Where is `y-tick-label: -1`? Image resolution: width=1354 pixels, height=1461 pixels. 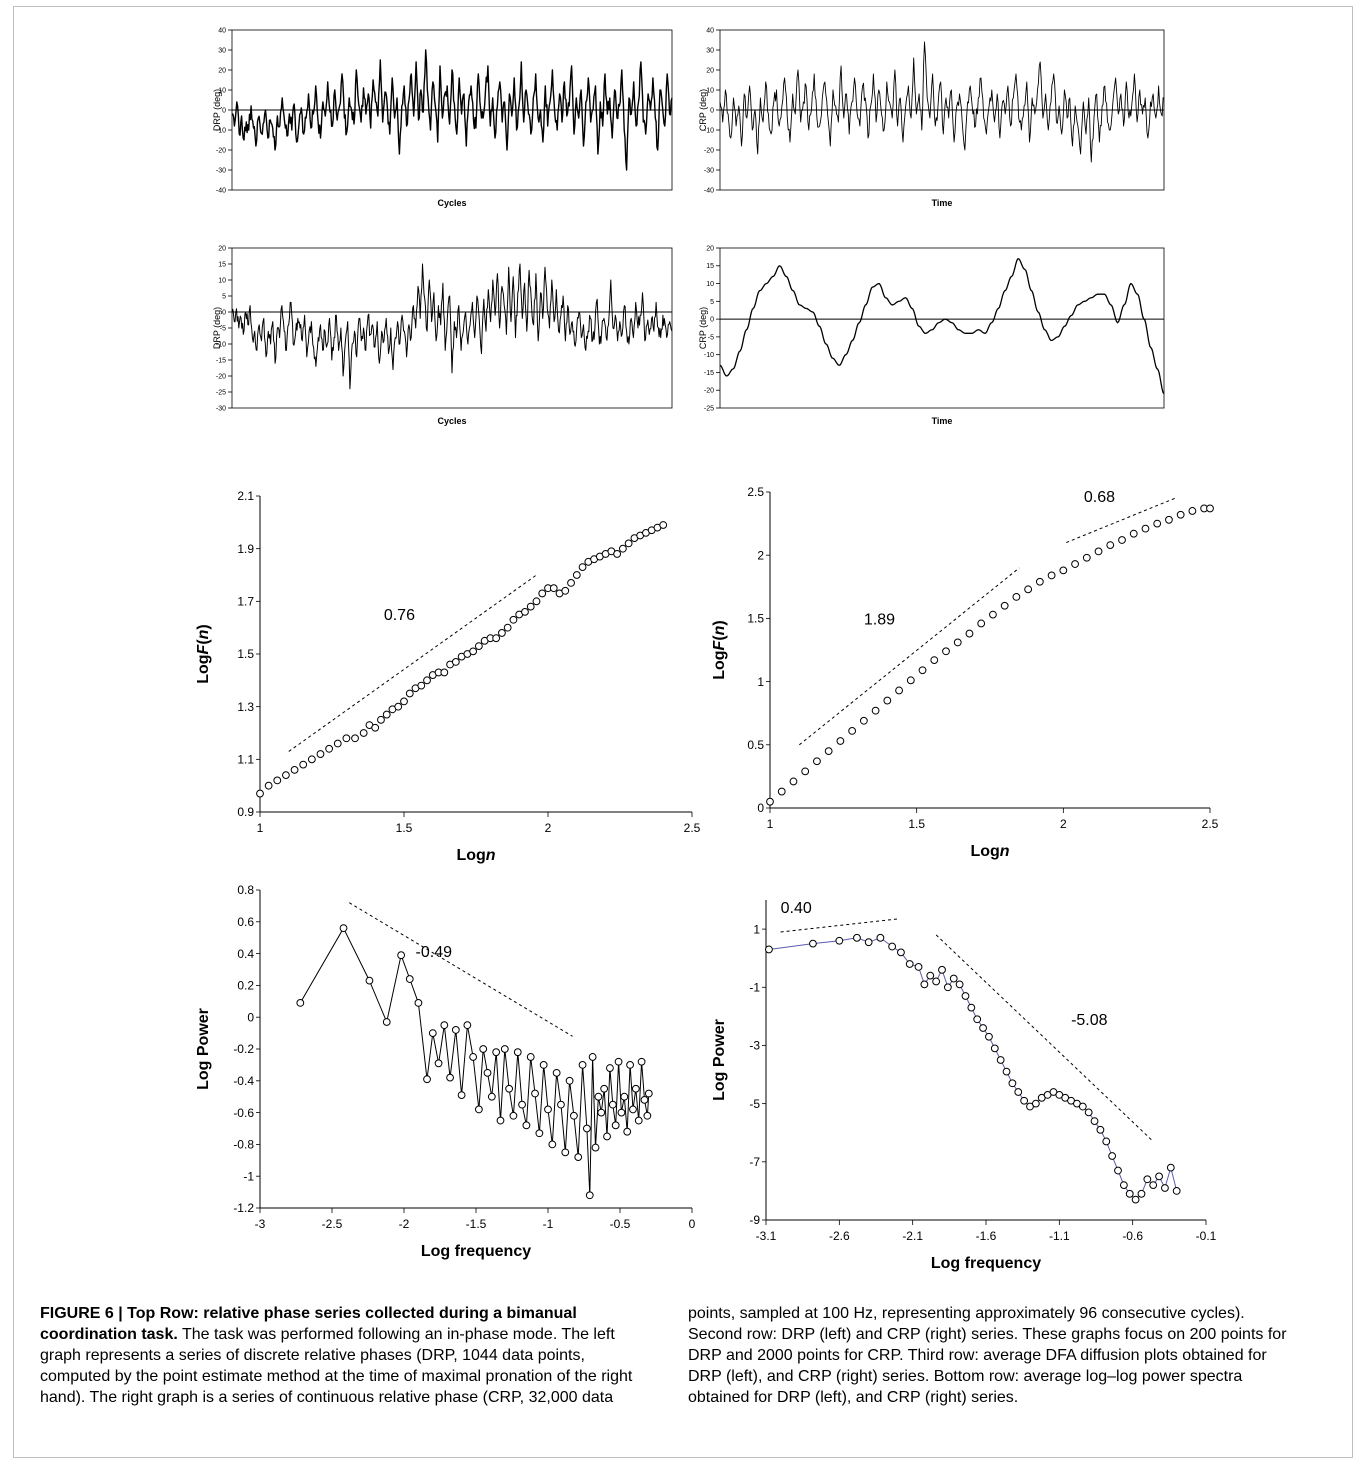 y-tick-label: -1 is located at coordinates (248, 1176).